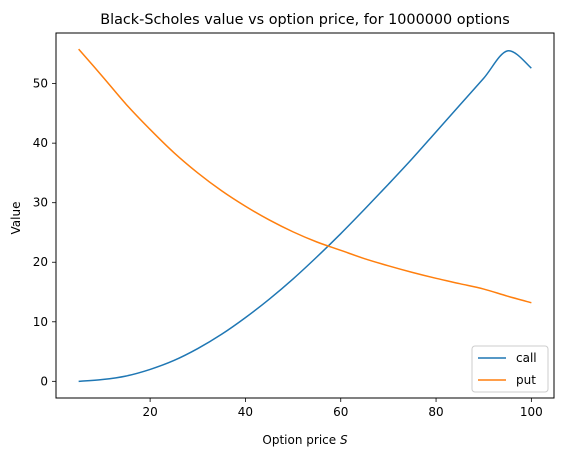 The image size is (562, 459). I want to click on y-axis-label: Value, so click(16, 218).